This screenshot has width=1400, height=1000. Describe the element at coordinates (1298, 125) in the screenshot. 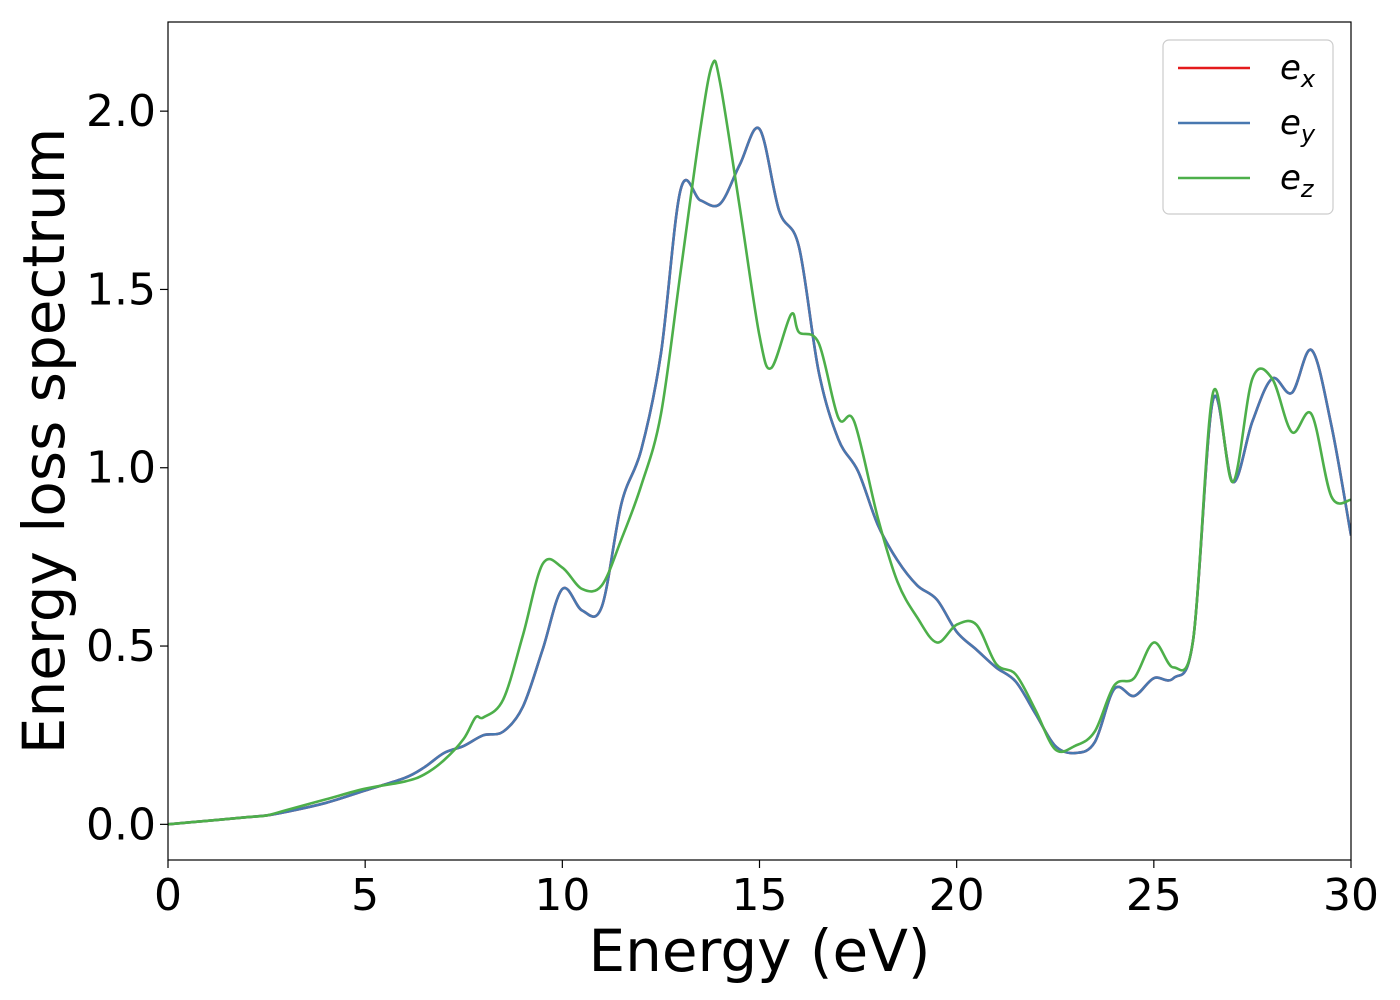

I see `legend-label-y: ey` at that location.